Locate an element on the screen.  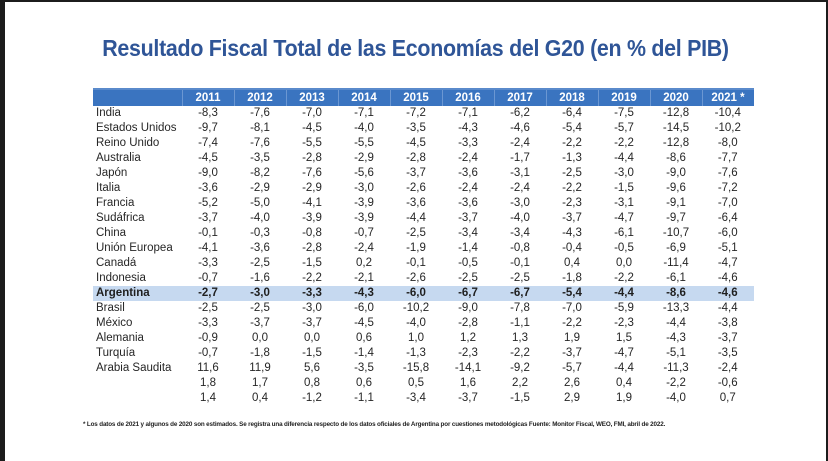
value-cell: -8,6 is located at coordinates (676, 158).